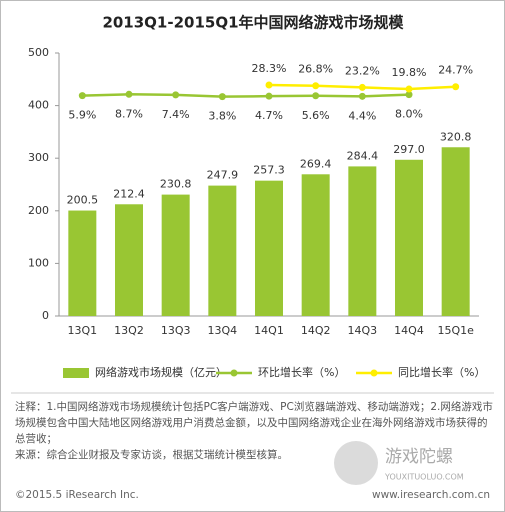  Describe the element at coordinates (129, 330) in the screenshot. I see `x-tick-label: 13Q2` at that location.